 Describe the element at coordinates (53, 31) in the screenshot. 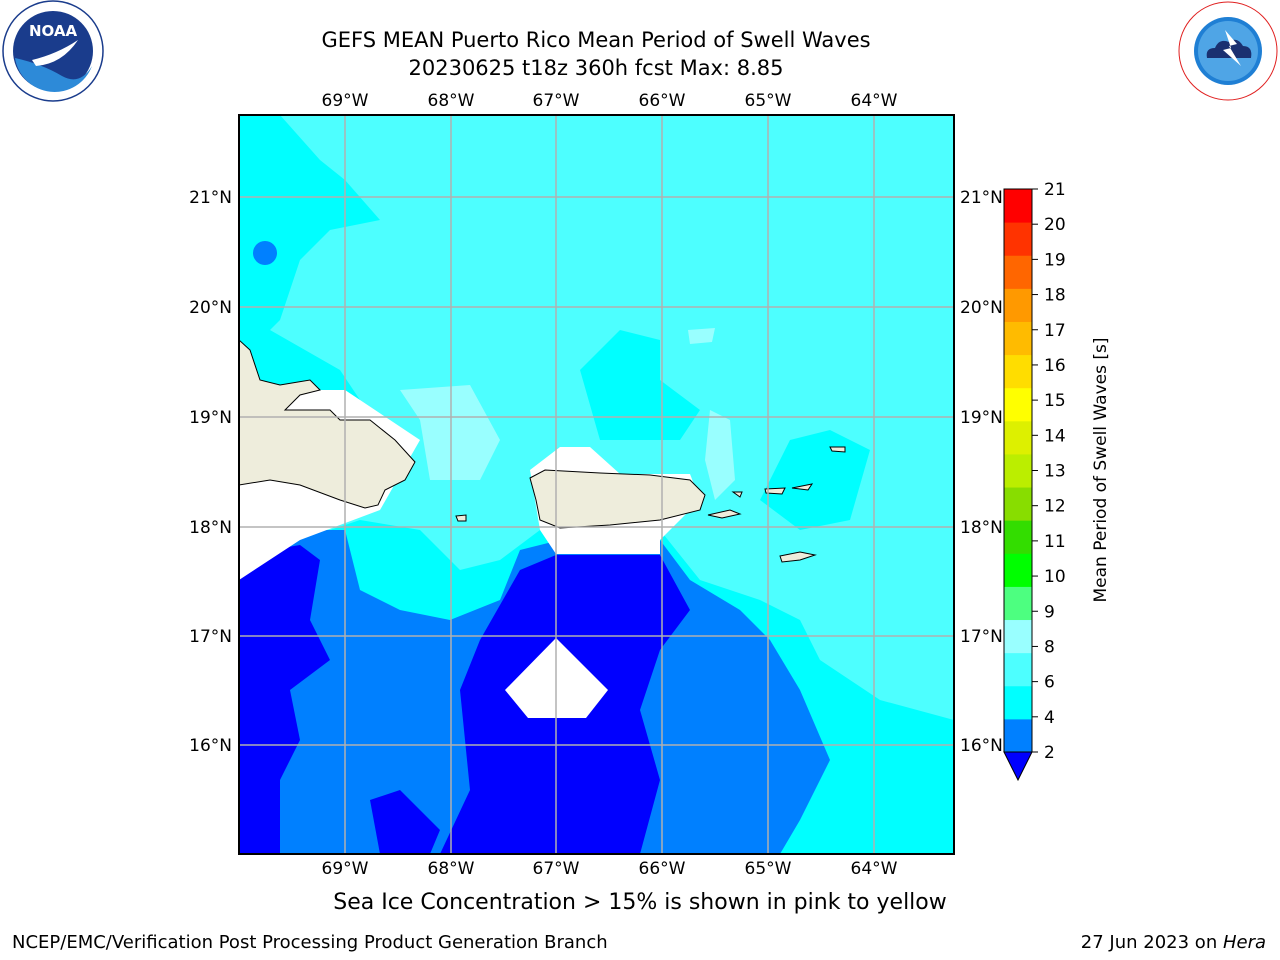

I see `svg-text: NOAA` at that location.